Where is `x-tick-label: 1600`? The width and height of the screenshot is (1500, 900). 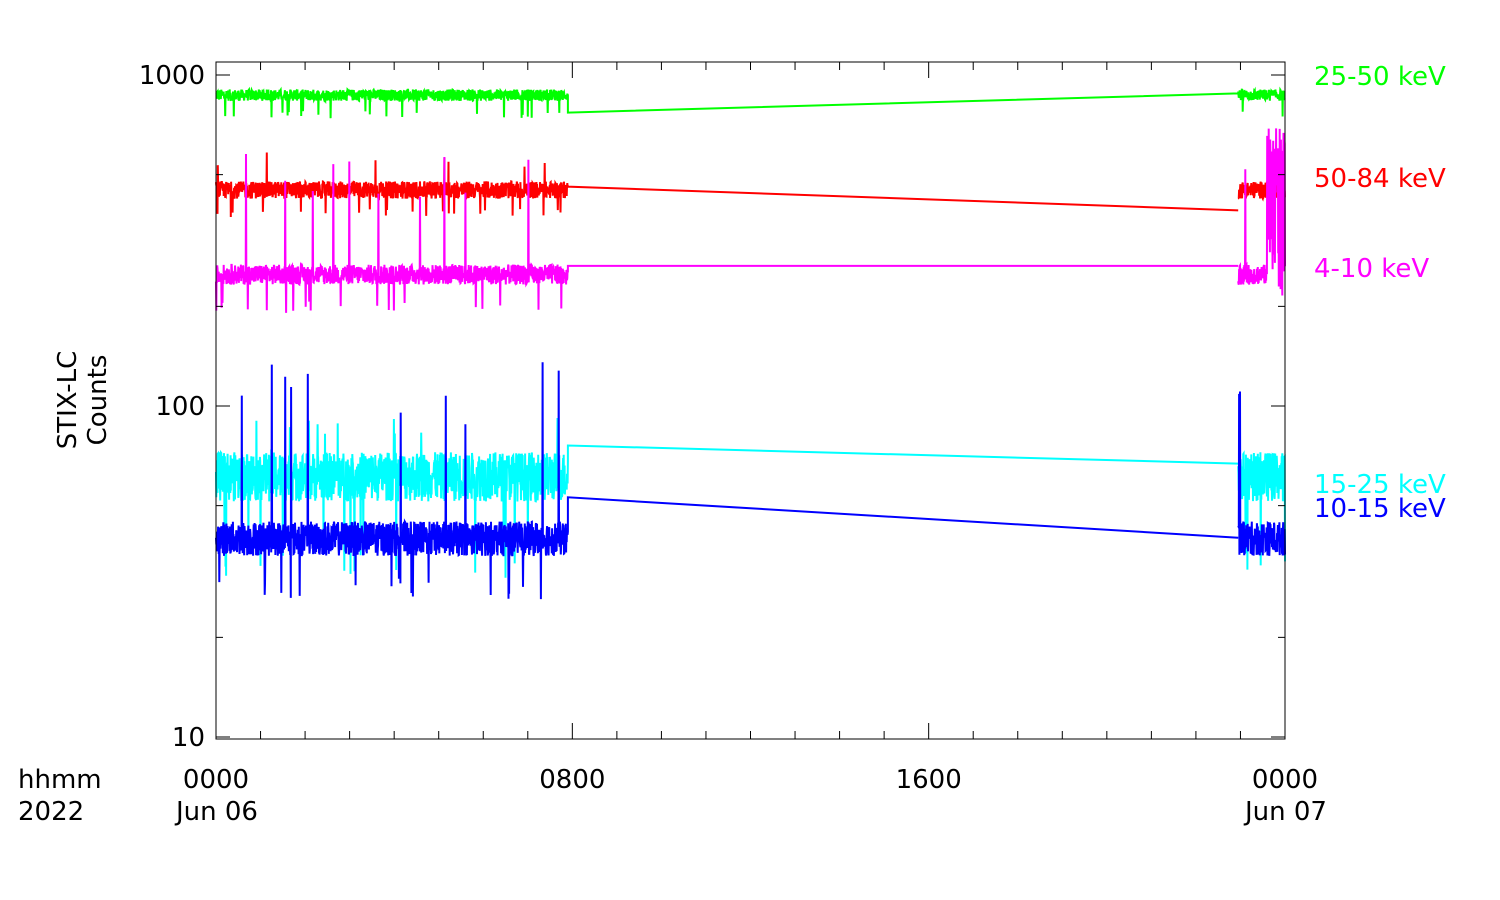 x-tick-label: 1600 is located at coordinates (929, 780).